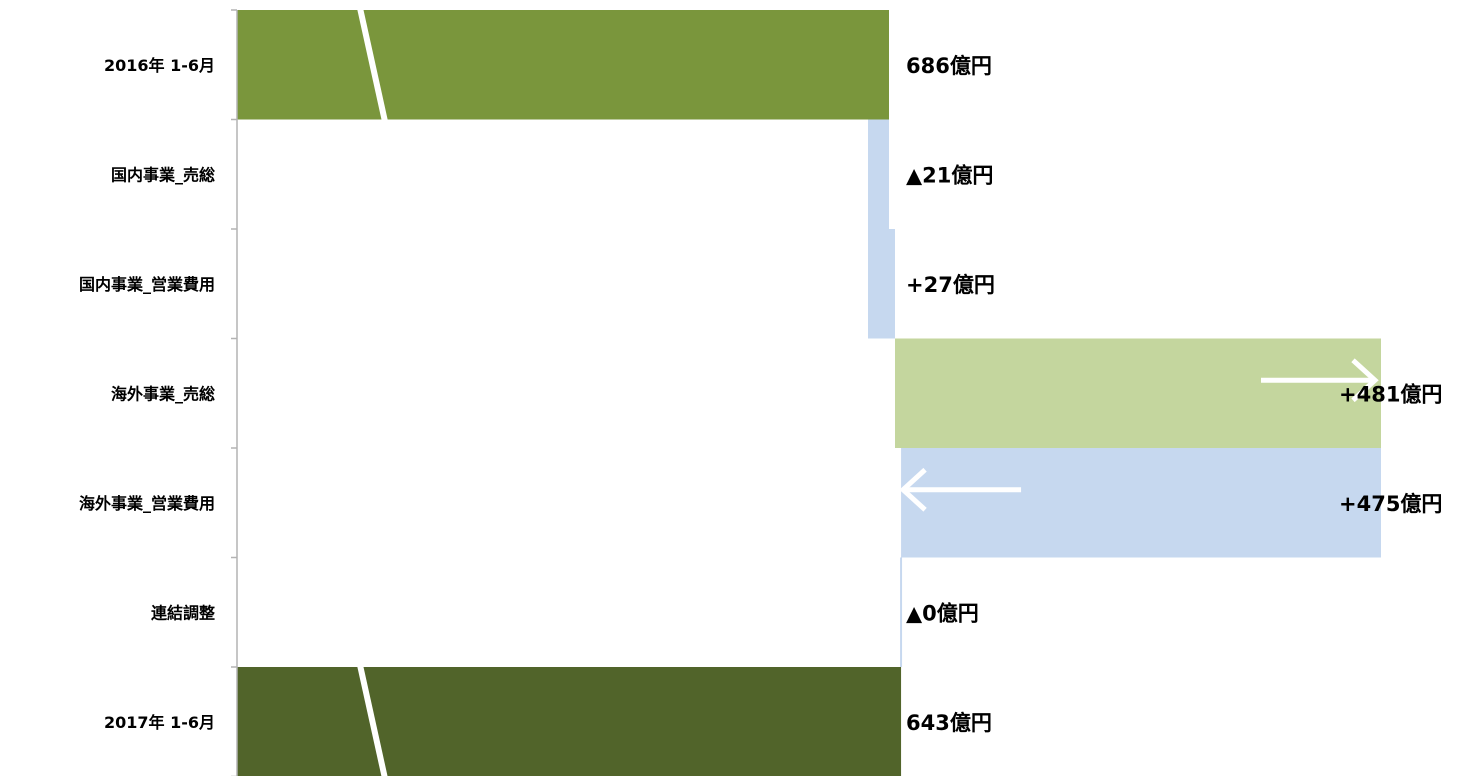 This screenshot has height=776, width=1475. I want to click on arrow-right-icon, so click(1320, 380).